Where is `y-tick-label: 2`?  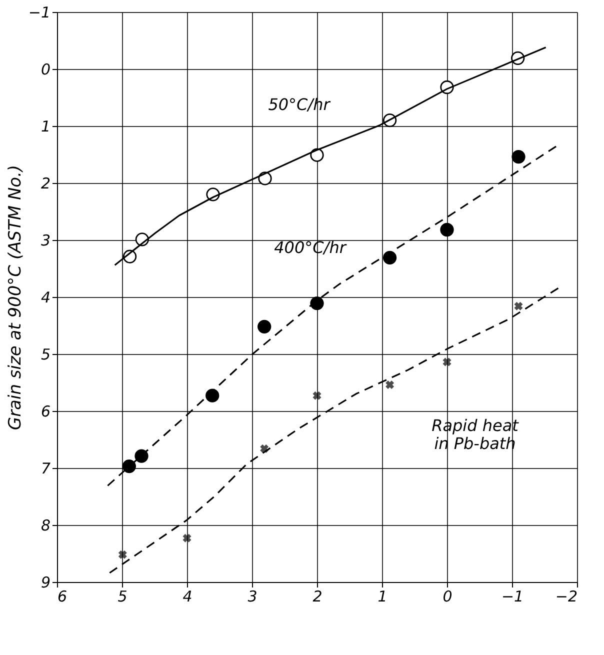 y-tick-label: 2 is located at coordinates (45, 183).